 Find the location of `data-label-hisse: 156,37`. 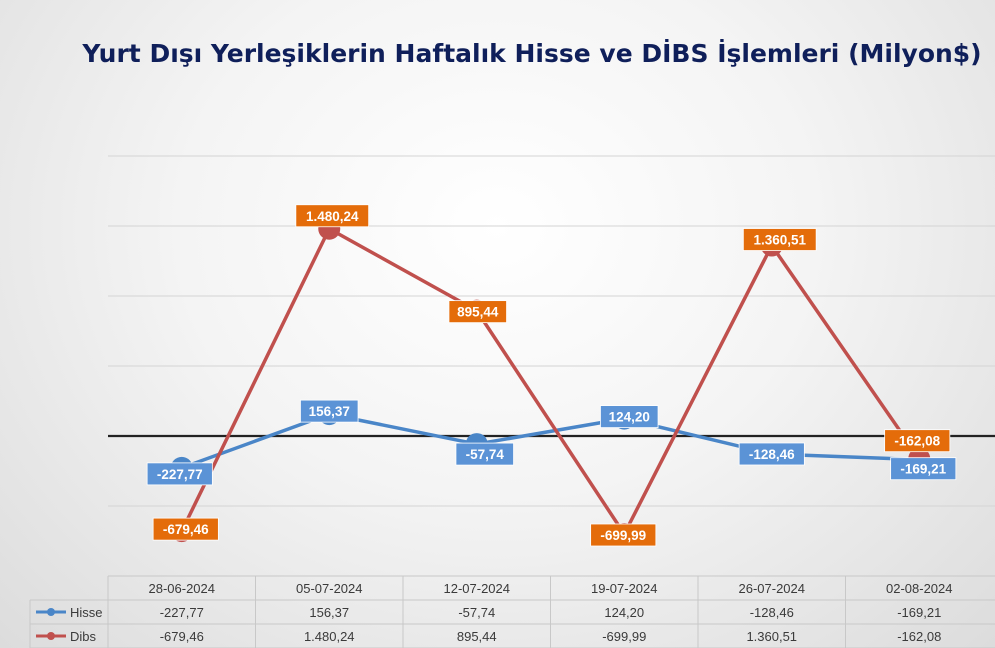

data-label-hisse: 156,37 is located at coordinates (329, 411).